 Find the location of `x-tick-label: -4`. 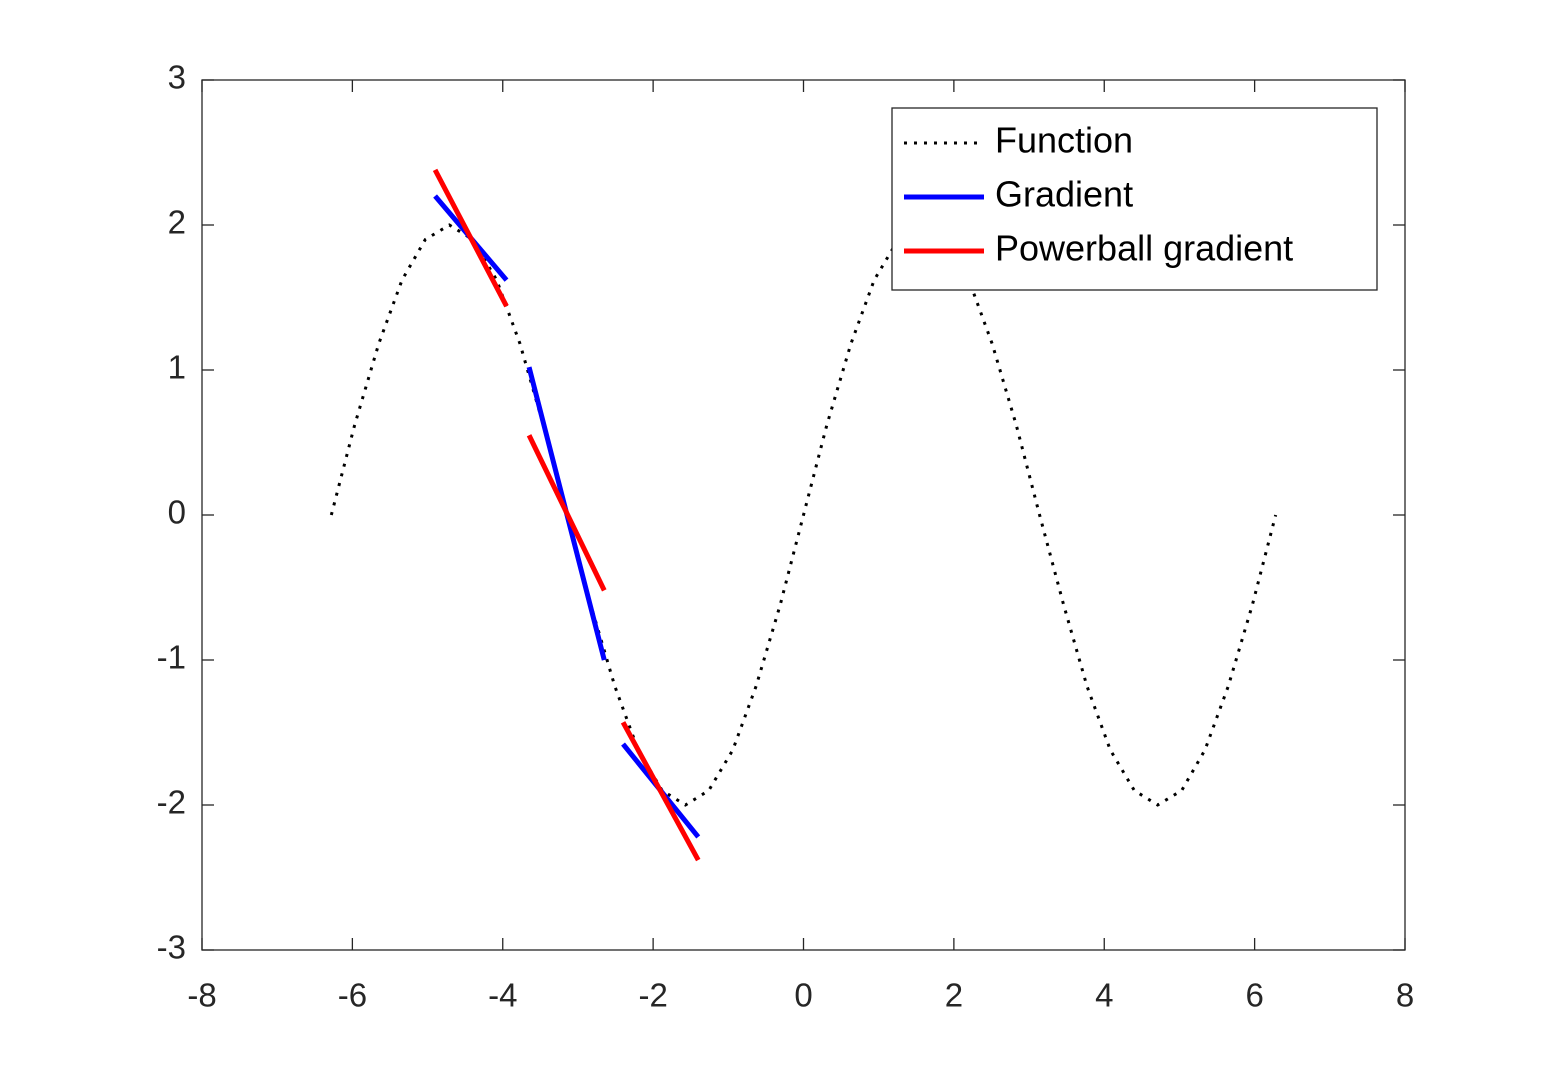

x-tick-label: -4 is located at coordinates (502, 995).